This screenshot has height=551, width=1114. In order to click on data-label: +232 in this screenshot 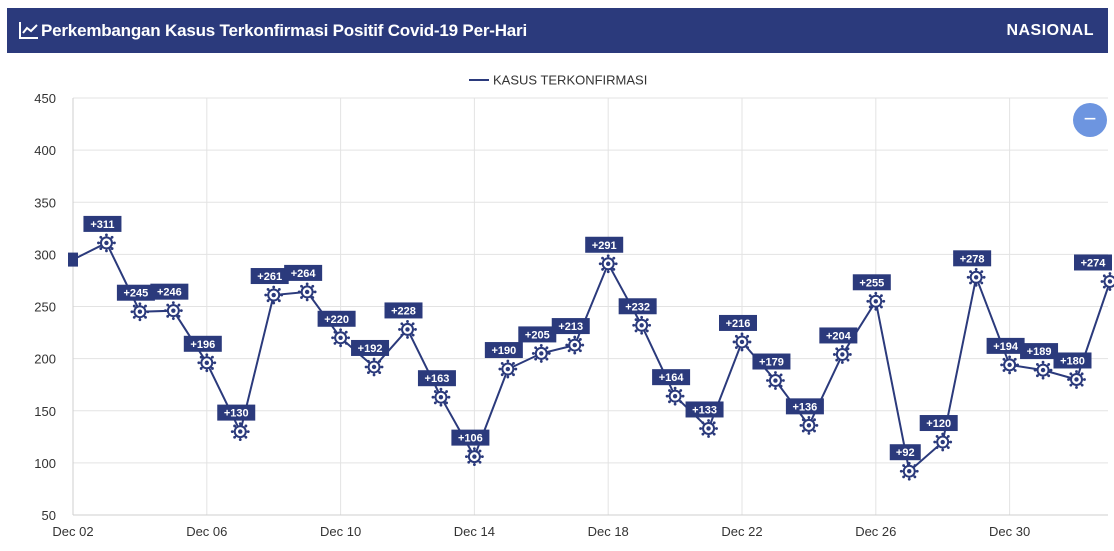, I will do `click(637, 307)`.